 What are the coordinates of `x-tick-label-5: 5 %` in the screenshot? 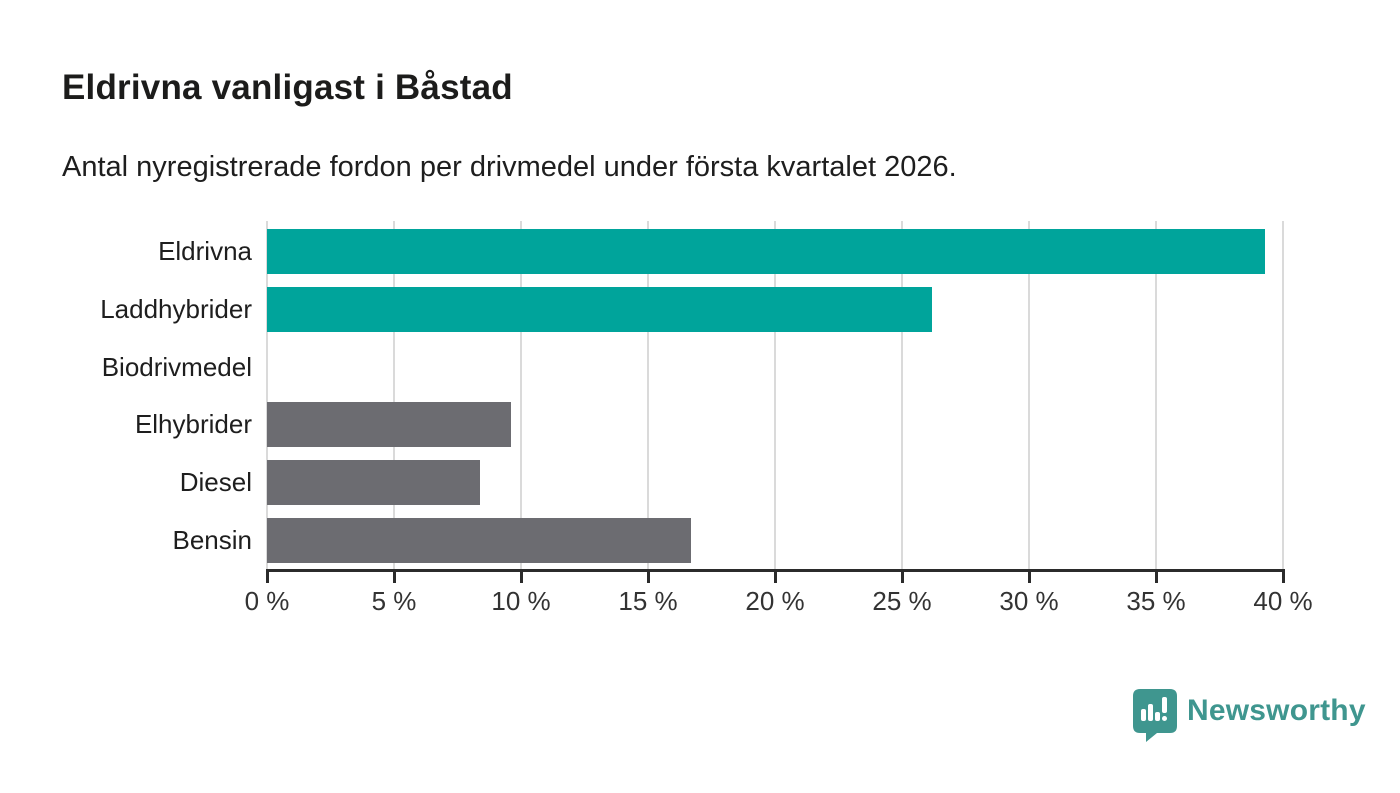 It's located at (394, 601).